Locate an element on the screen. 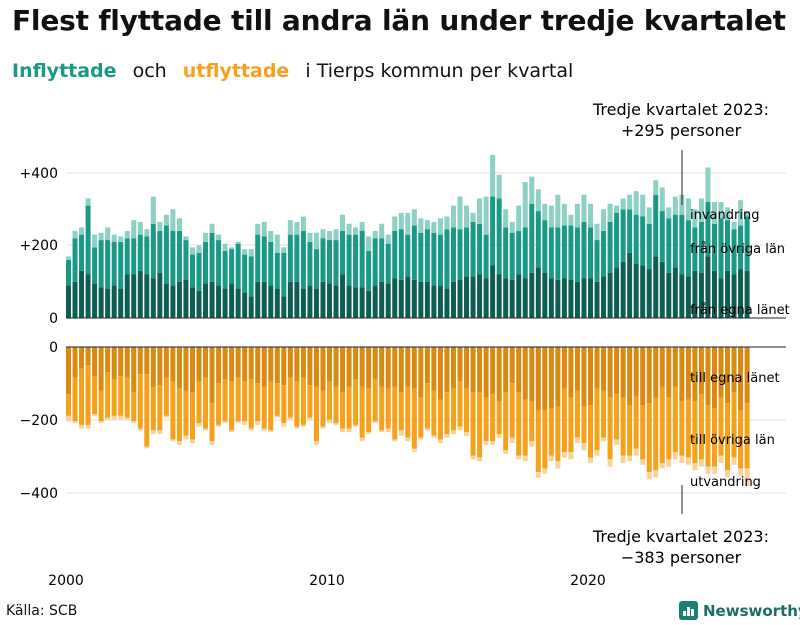  outflow-bar-2-q64 is located at coordinates (480, 425).